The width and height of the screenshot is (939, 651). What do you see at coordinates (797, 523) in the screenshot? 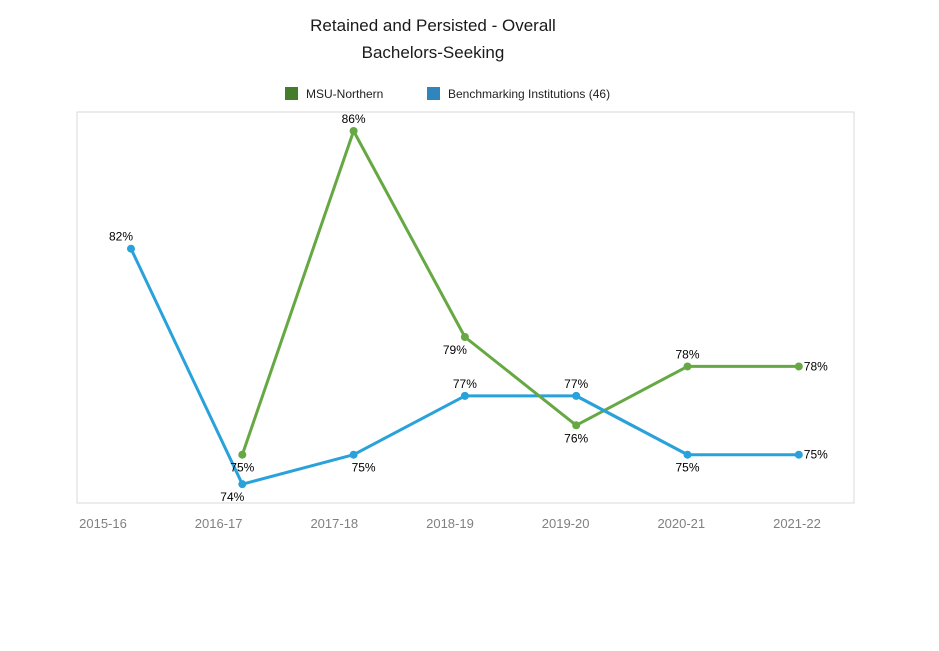
I see `x-axis-label: 2021-22` at bounding box center [797, 523].